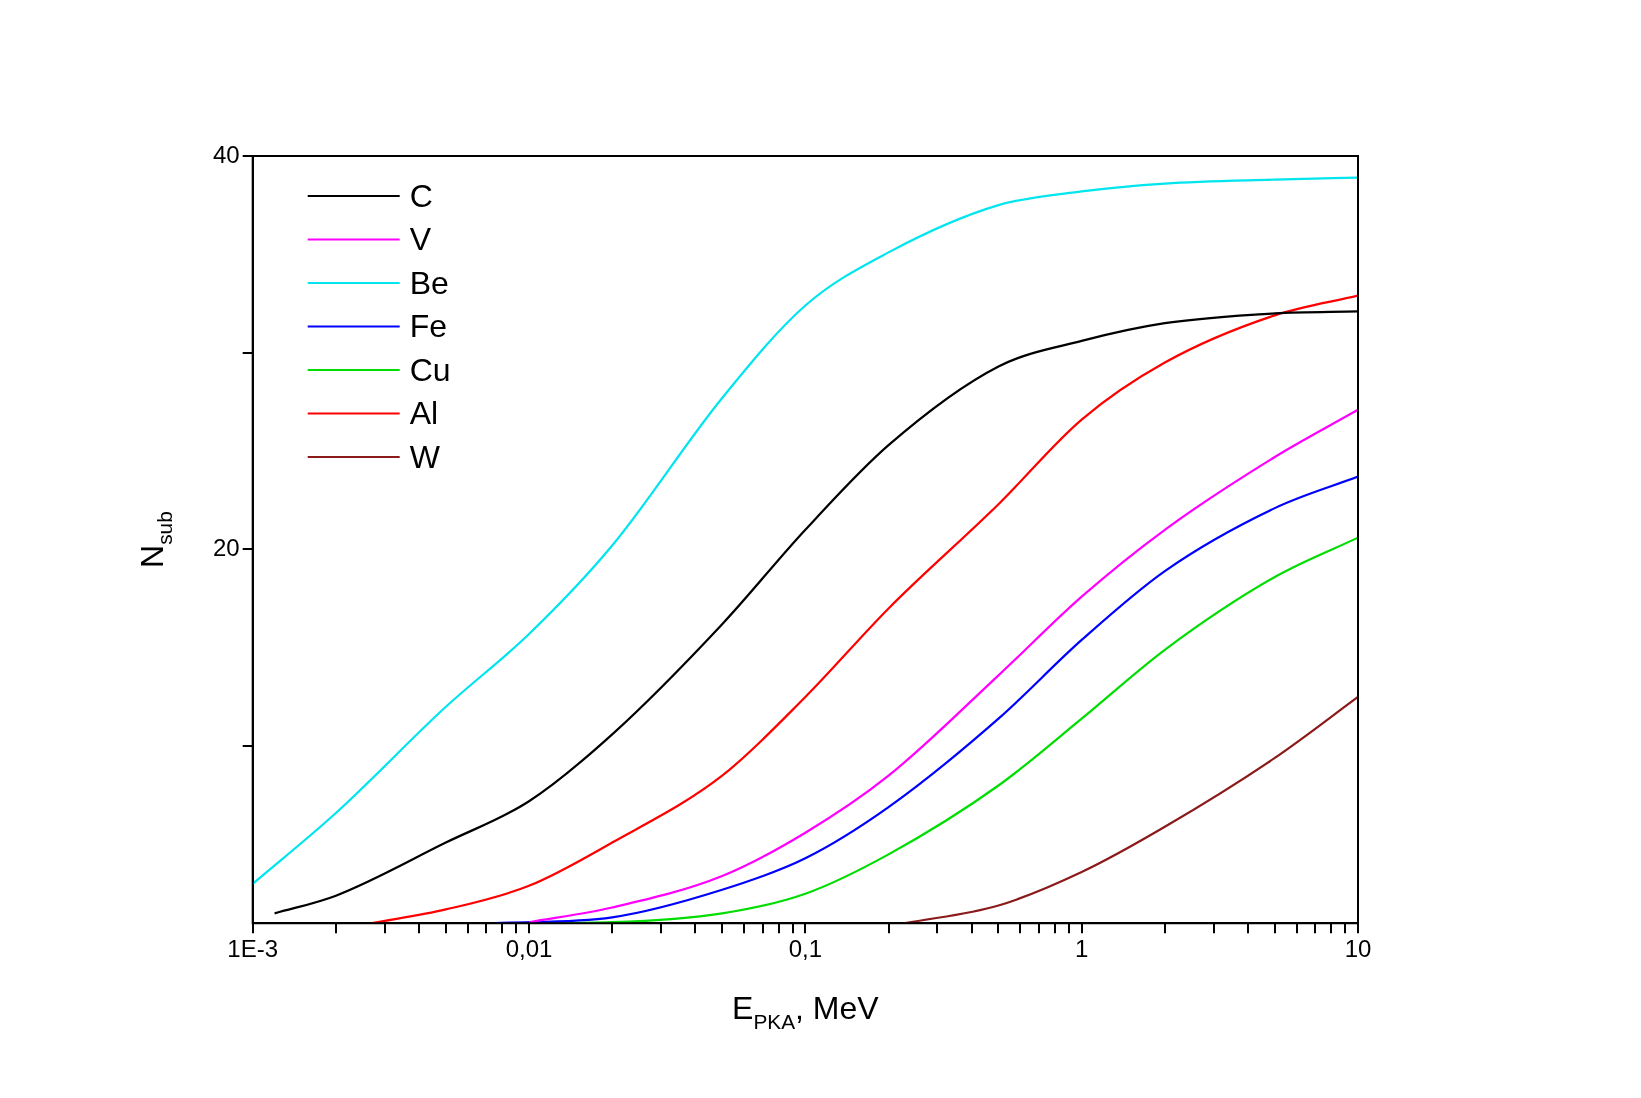 The height and width of the screenshot is (1098, 1641). Describe the element at coordinates (430, 369) in the screenshot. I see `legend-label: Cu` at that location.